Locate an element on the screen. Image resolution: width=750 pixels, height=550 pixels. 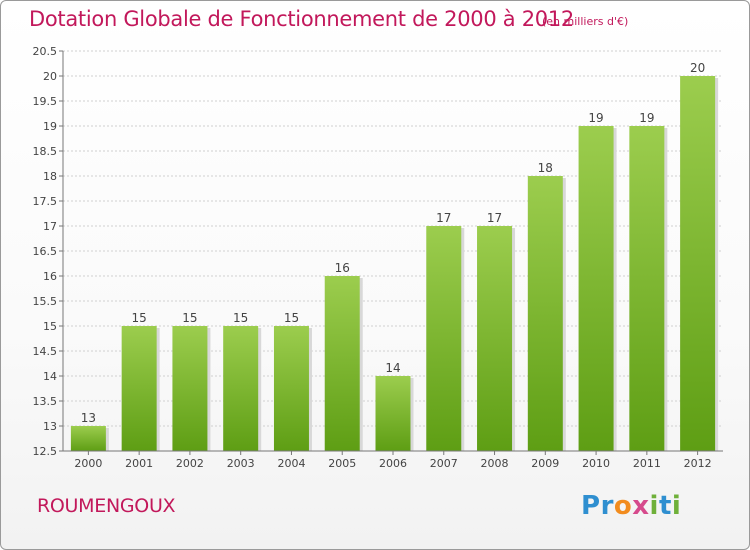
bar-value-label: 16 is located at coordinates (342, 268).